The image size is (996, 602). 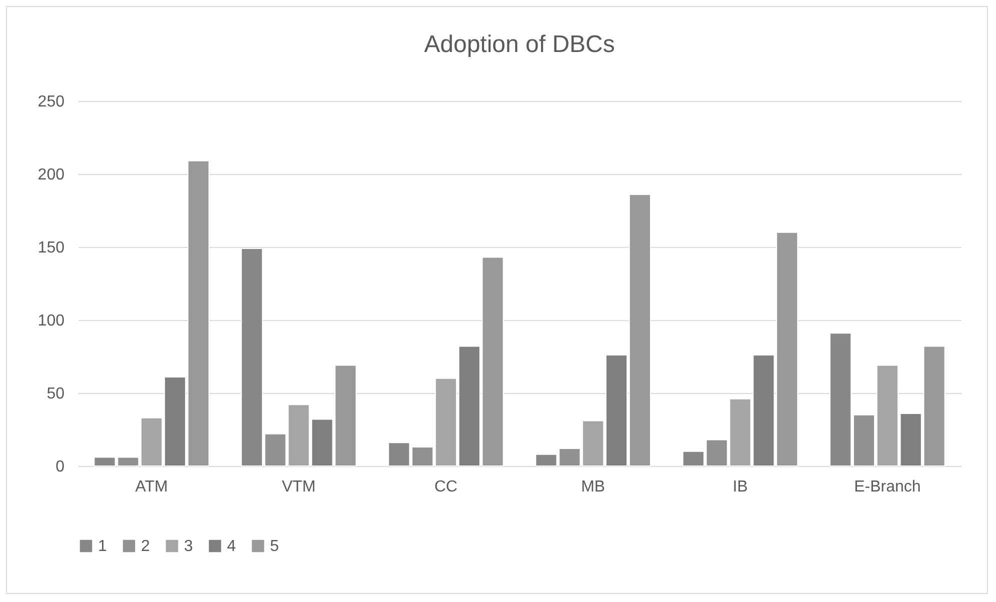 What do you see at coordinates (51, 321) in the screenshot?
I see `y-tick-label: 100` at bounding box center [51, 321].